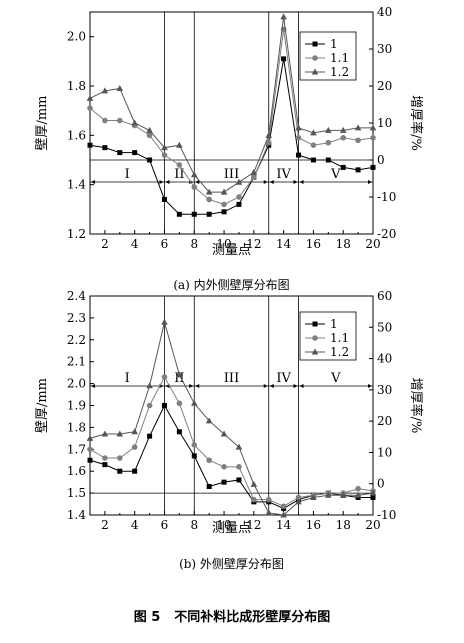 The height and width of the screenshot is (643, 464). Describe the element at coordinates (76, 234) in the screenshot. I see `y-tick-label: 1.2` at that location.